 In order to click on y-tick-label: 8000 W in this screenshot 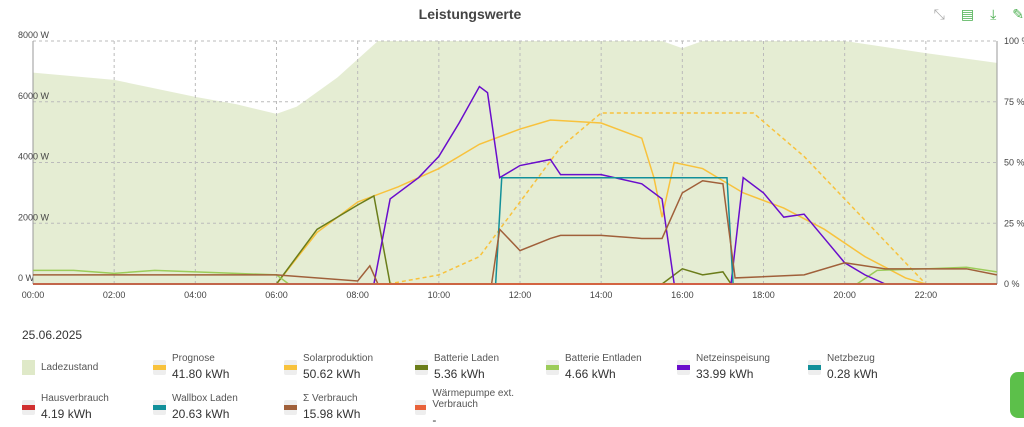, I will do `click(34, 35)`.